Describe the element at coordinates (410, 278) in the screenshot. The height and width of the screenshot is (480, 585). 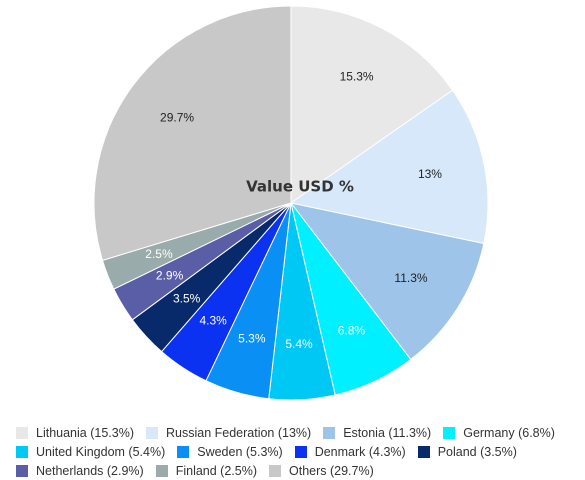
I see `slice-label-estonia: 11.3%` at that location.